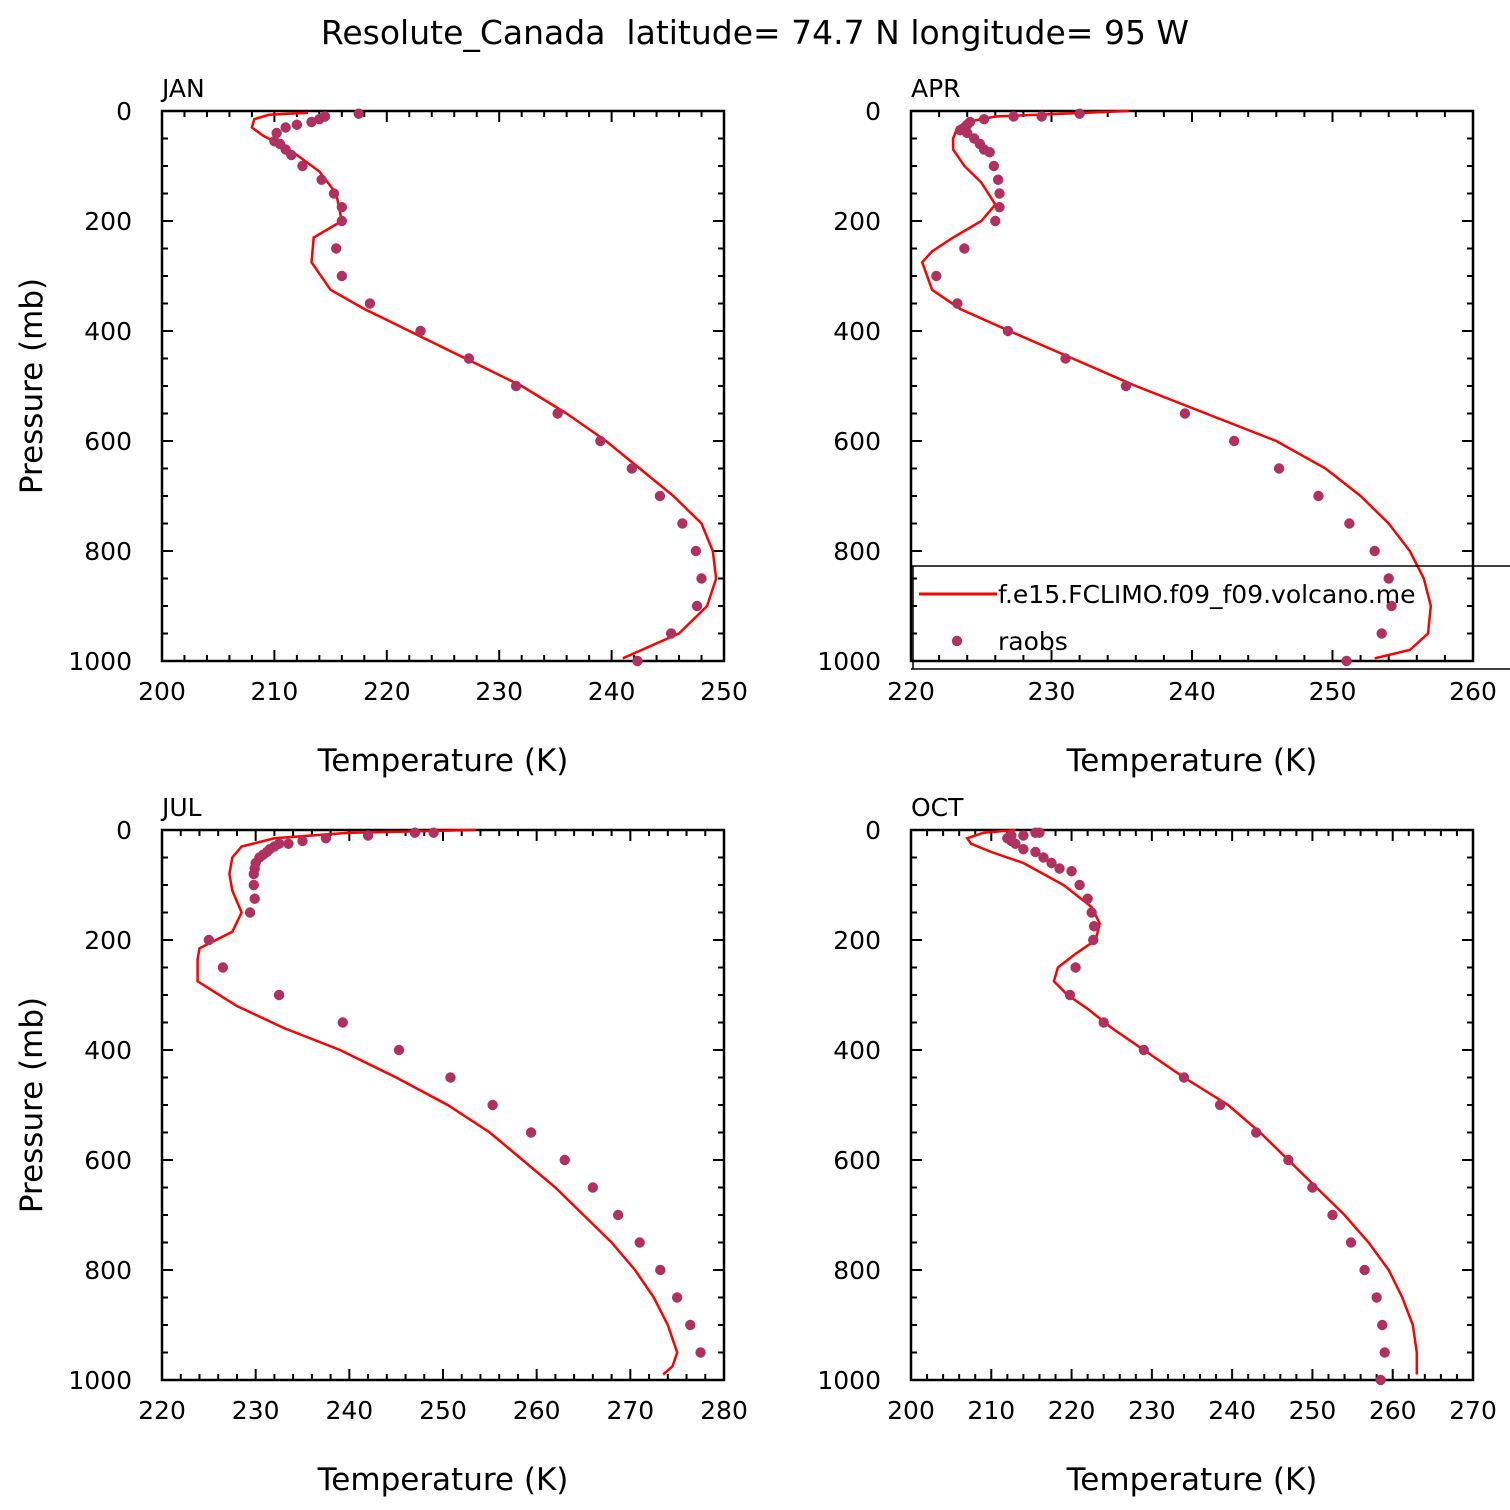 Image resolution: width=1510 pixels, height=1510 pixels. I want to click on x-tick-label: 270, so click(630, 1410).